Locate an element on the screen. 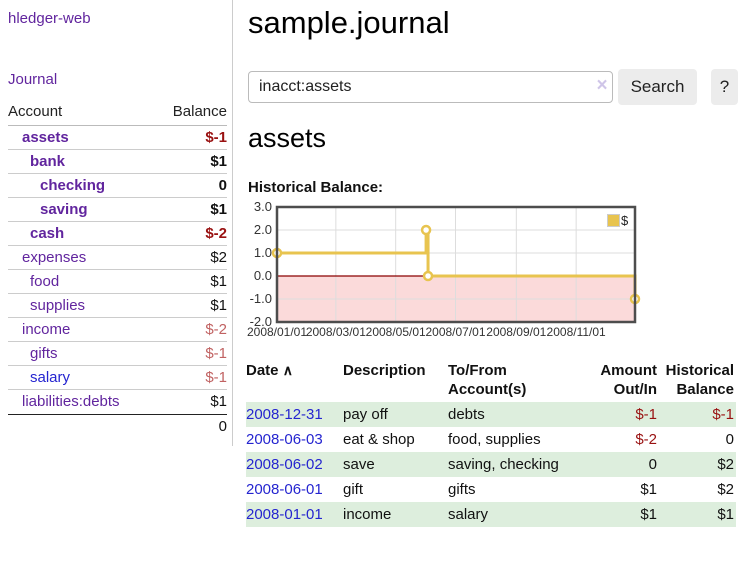 This screenshot has width=742, height=582. account-link-supplies: supplies is located at coordinates (58, 305).